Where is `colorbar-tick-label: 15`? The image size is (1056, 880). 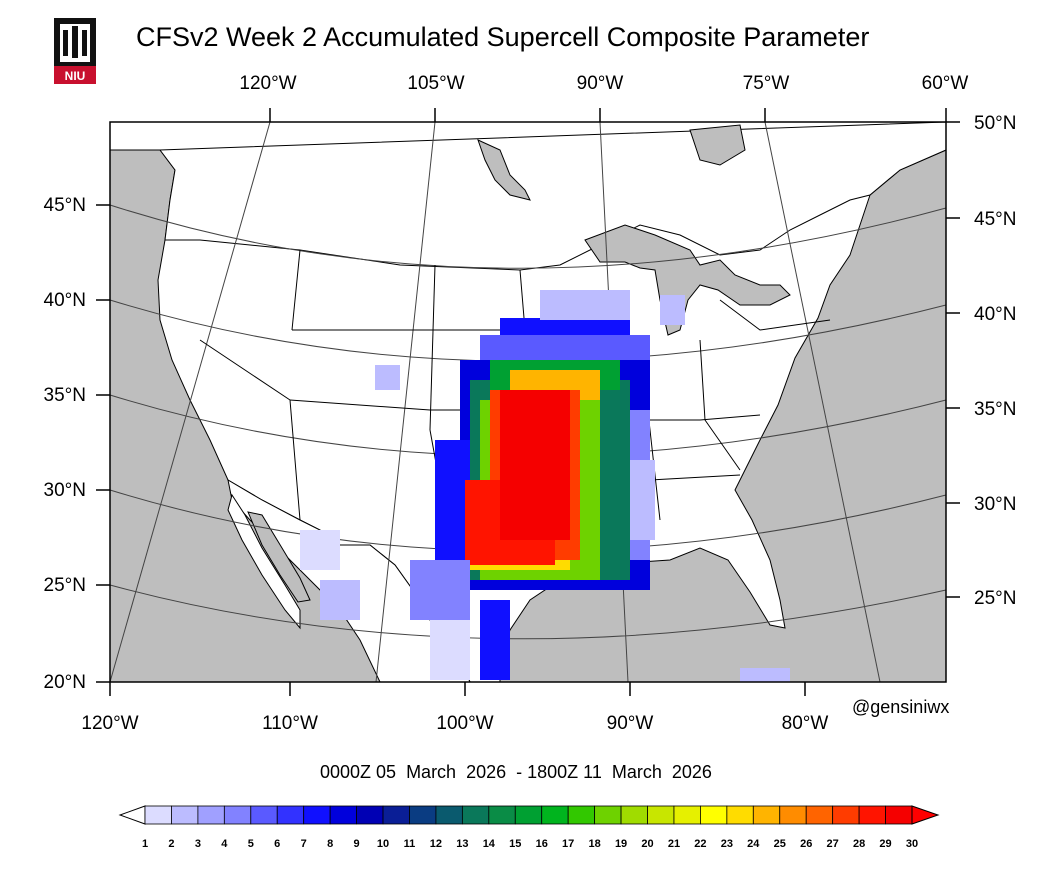 colorbar-tick-label: 15 is located at coordinates (515, 844).